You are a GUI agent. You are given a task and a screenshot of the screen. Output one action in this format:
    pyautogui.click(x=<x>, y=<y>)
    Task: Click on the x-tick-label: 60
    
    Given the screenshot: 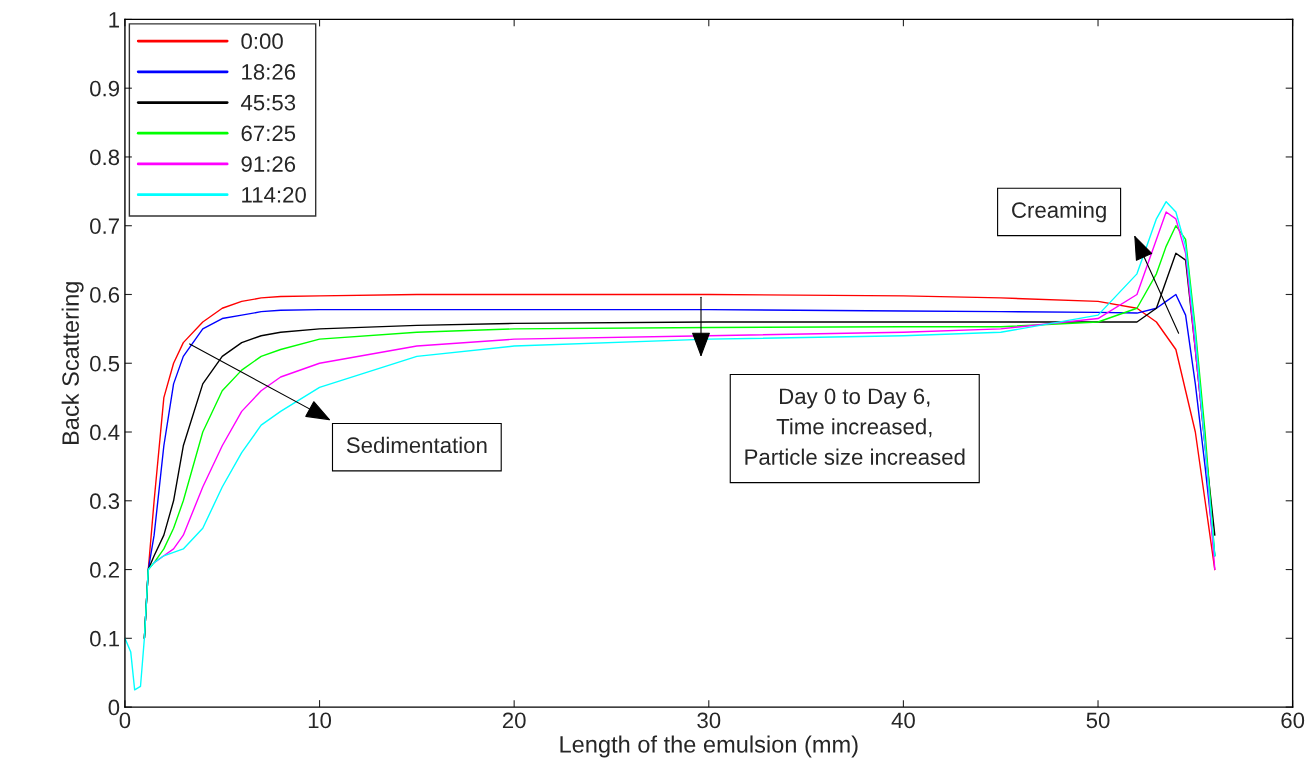 What is the action you would take?
    pyautogui.click(x=1293, y=720)
    